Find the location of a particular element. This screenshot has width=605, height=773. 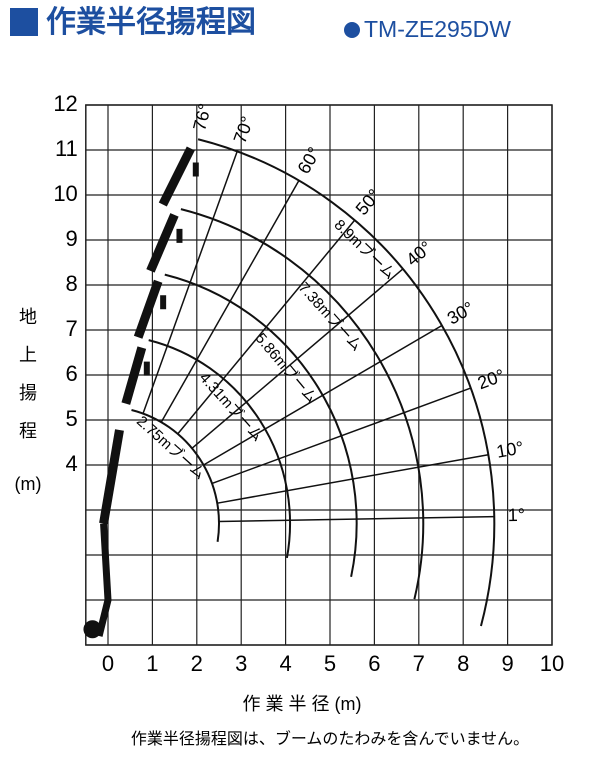

angle-label: 70° is located at coordinates (244, 130).